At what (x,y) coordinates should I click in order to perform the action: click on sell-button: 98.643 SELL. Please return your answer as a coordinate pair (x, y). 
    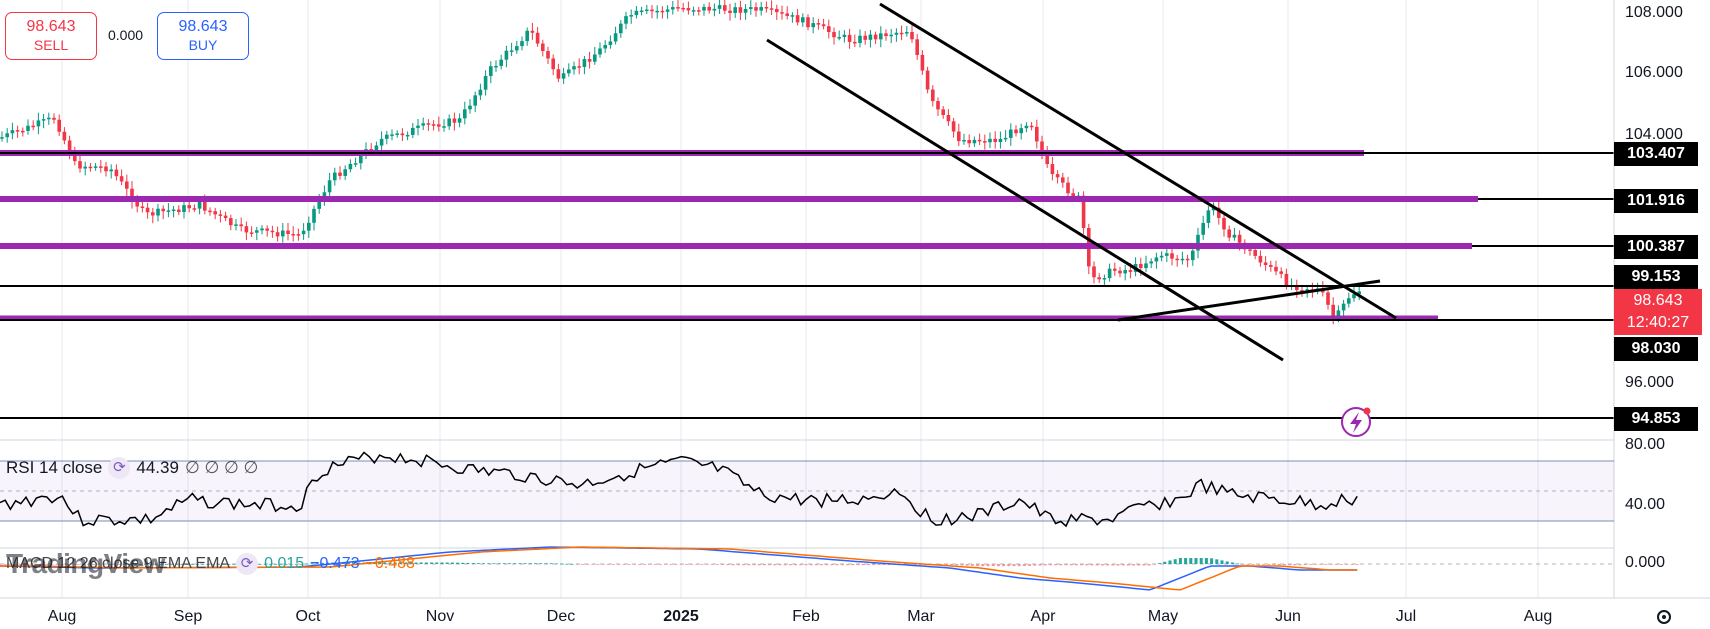
    Looking at the image, I should click on (51, 36).